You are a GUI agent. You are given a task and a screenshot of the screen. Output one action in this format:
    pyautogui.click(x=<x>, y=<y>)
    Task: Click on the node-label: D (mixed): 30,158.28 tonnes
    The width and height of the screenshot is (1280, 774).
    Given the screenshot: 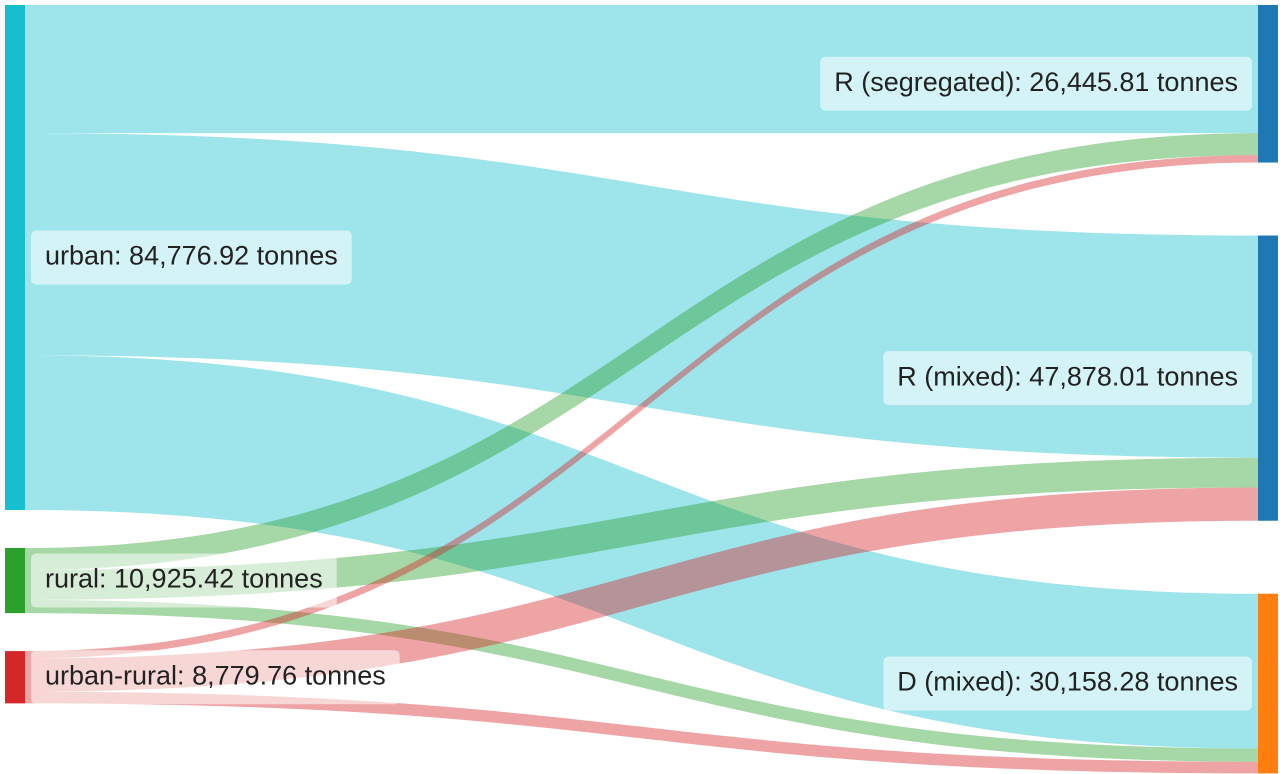 What is the action you would take?
    pyautogui.click(x=1067, y=682)
    